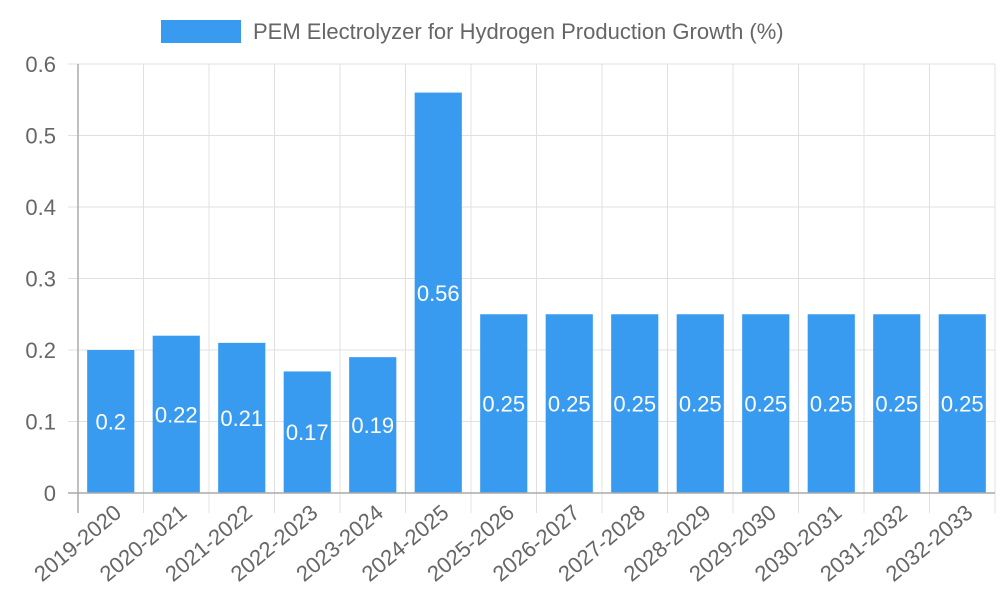 Image resolution: width=1000 pixels, height=600 pixels. What do you see at coordinates (40, 350) in the screenshot?
I see `y-tick-label: 0.2` at bounding box center [40, 350].